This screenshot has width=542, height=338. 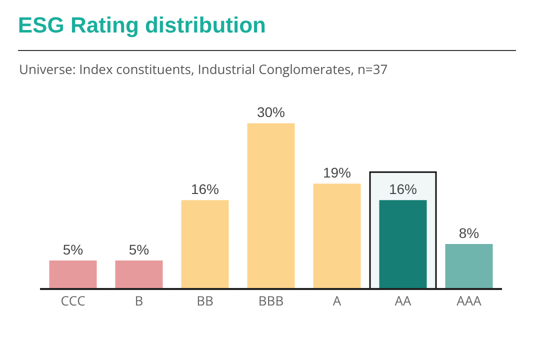 What do you see at coordinates (139, 300) in the screenshot?
I see `x-tick-label: B` at bounding box center [139, 300].